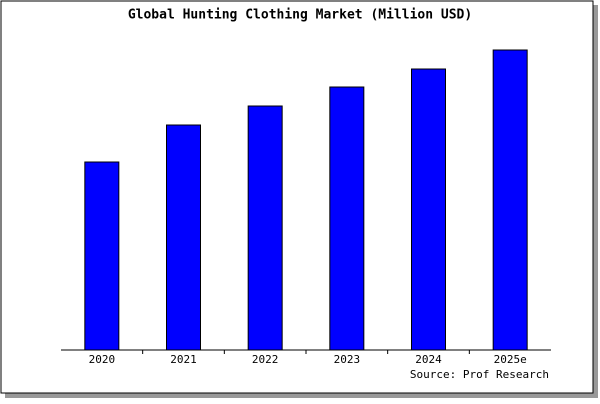 The image size is (600, 404). Describe the element at coordinates (428, 359) in the screenshot. I see `x-tick-label: 2024` at that location.